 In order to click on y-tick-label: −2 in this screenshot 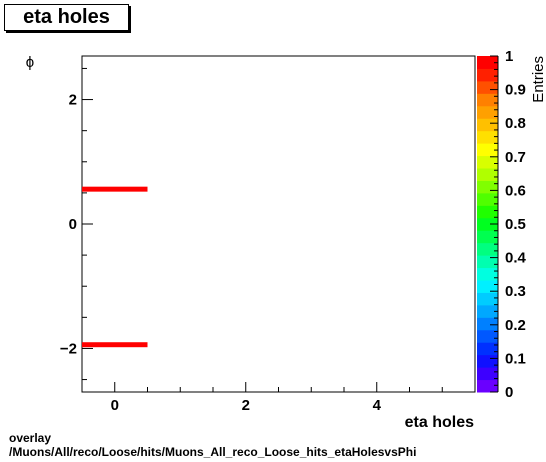, I will do `click(68, 348)`.